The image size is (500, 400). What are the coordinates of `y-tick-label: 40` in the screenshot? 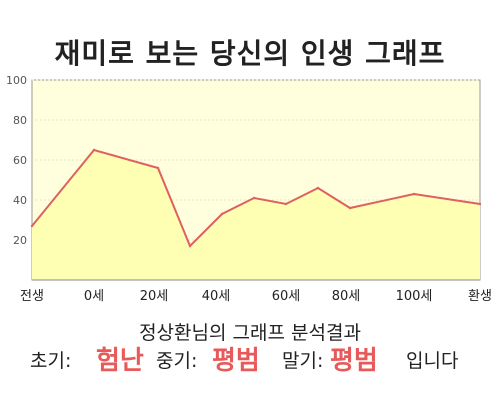 It's located at (20, 200).